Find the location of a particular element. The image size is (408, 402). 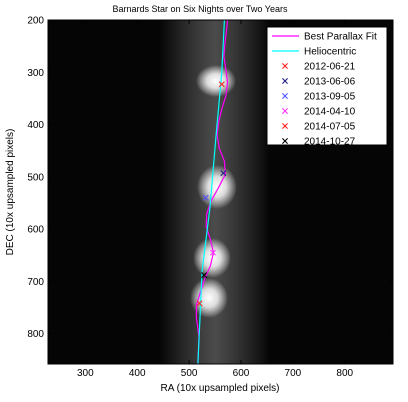

legend-entry: 2014-10-27 is located at coordinates (330, 142).